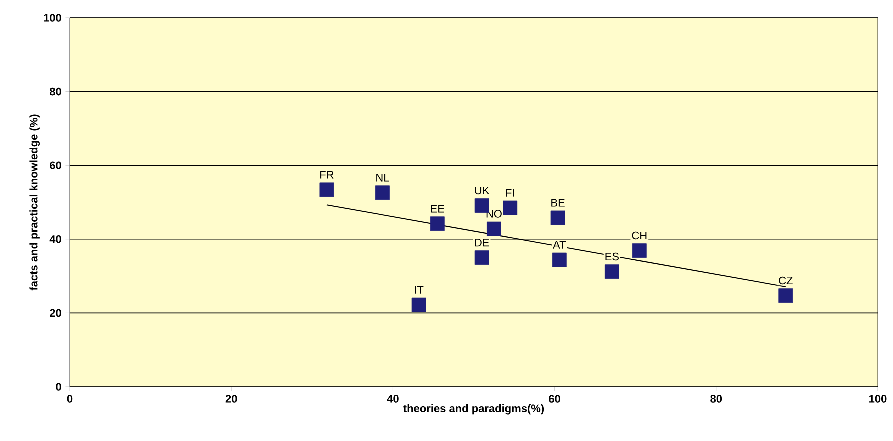 Image resolution: width=893 pixels, height=441 pixels. What do you see at coordinates (56, 166) in the screenshot?
I see `y-tick-label: 60` at bounding box center [56, 166].